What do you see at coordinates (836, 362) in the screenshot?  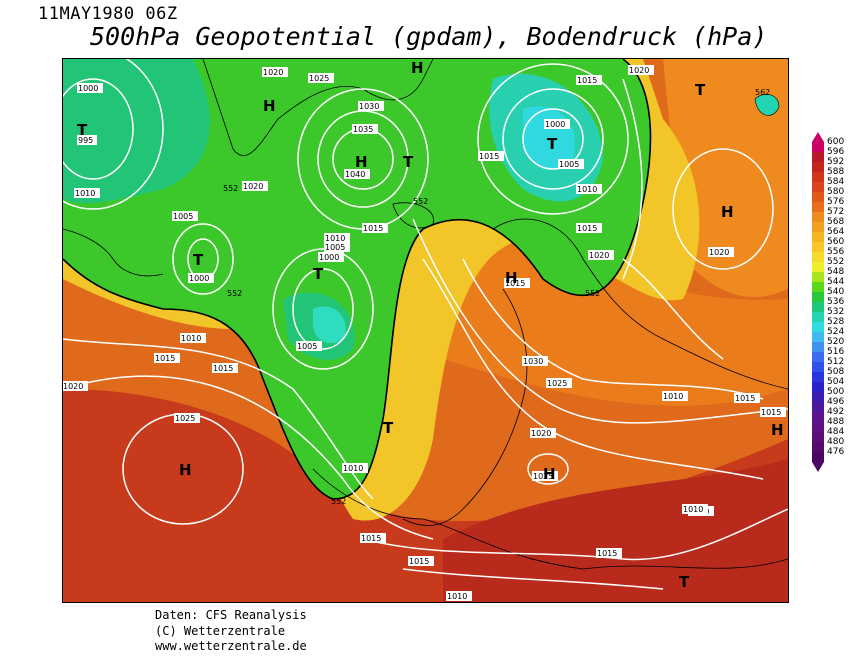 I see `colorbar-label: 512` at bounding box center [836, 362].